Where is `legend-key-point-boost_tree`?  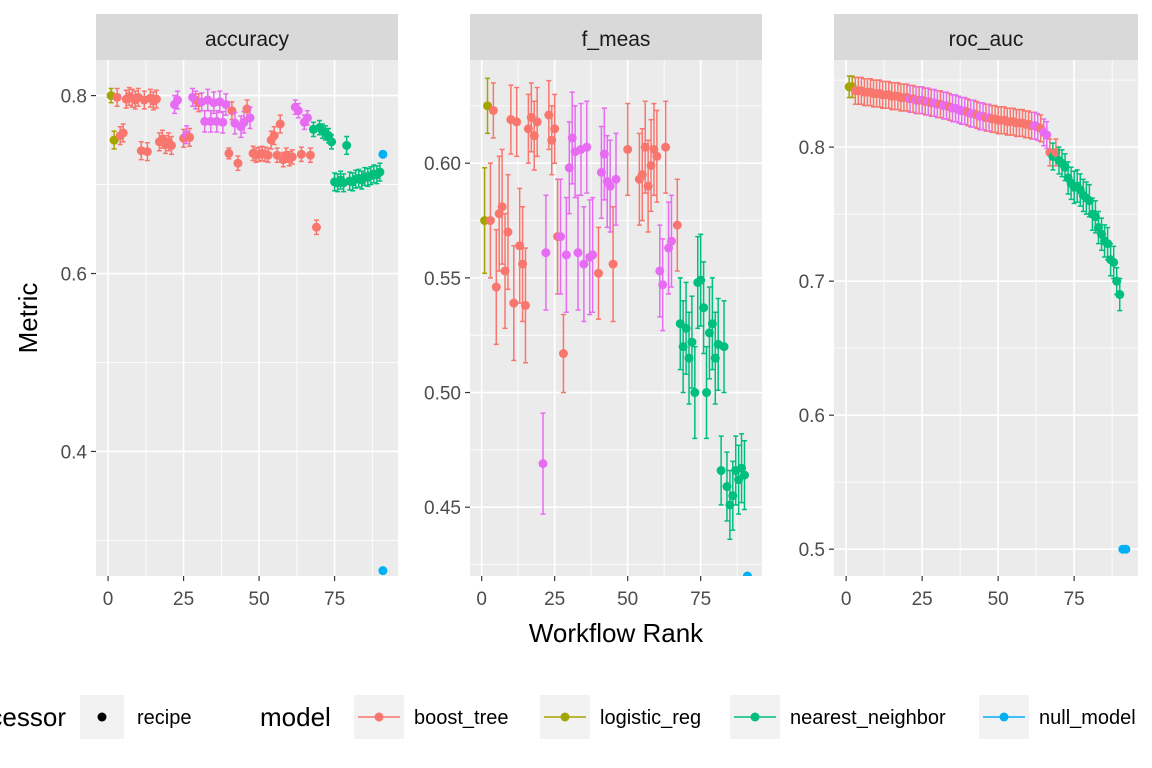
legend-key-point-boost_tree is located at coordinates (379, 717).